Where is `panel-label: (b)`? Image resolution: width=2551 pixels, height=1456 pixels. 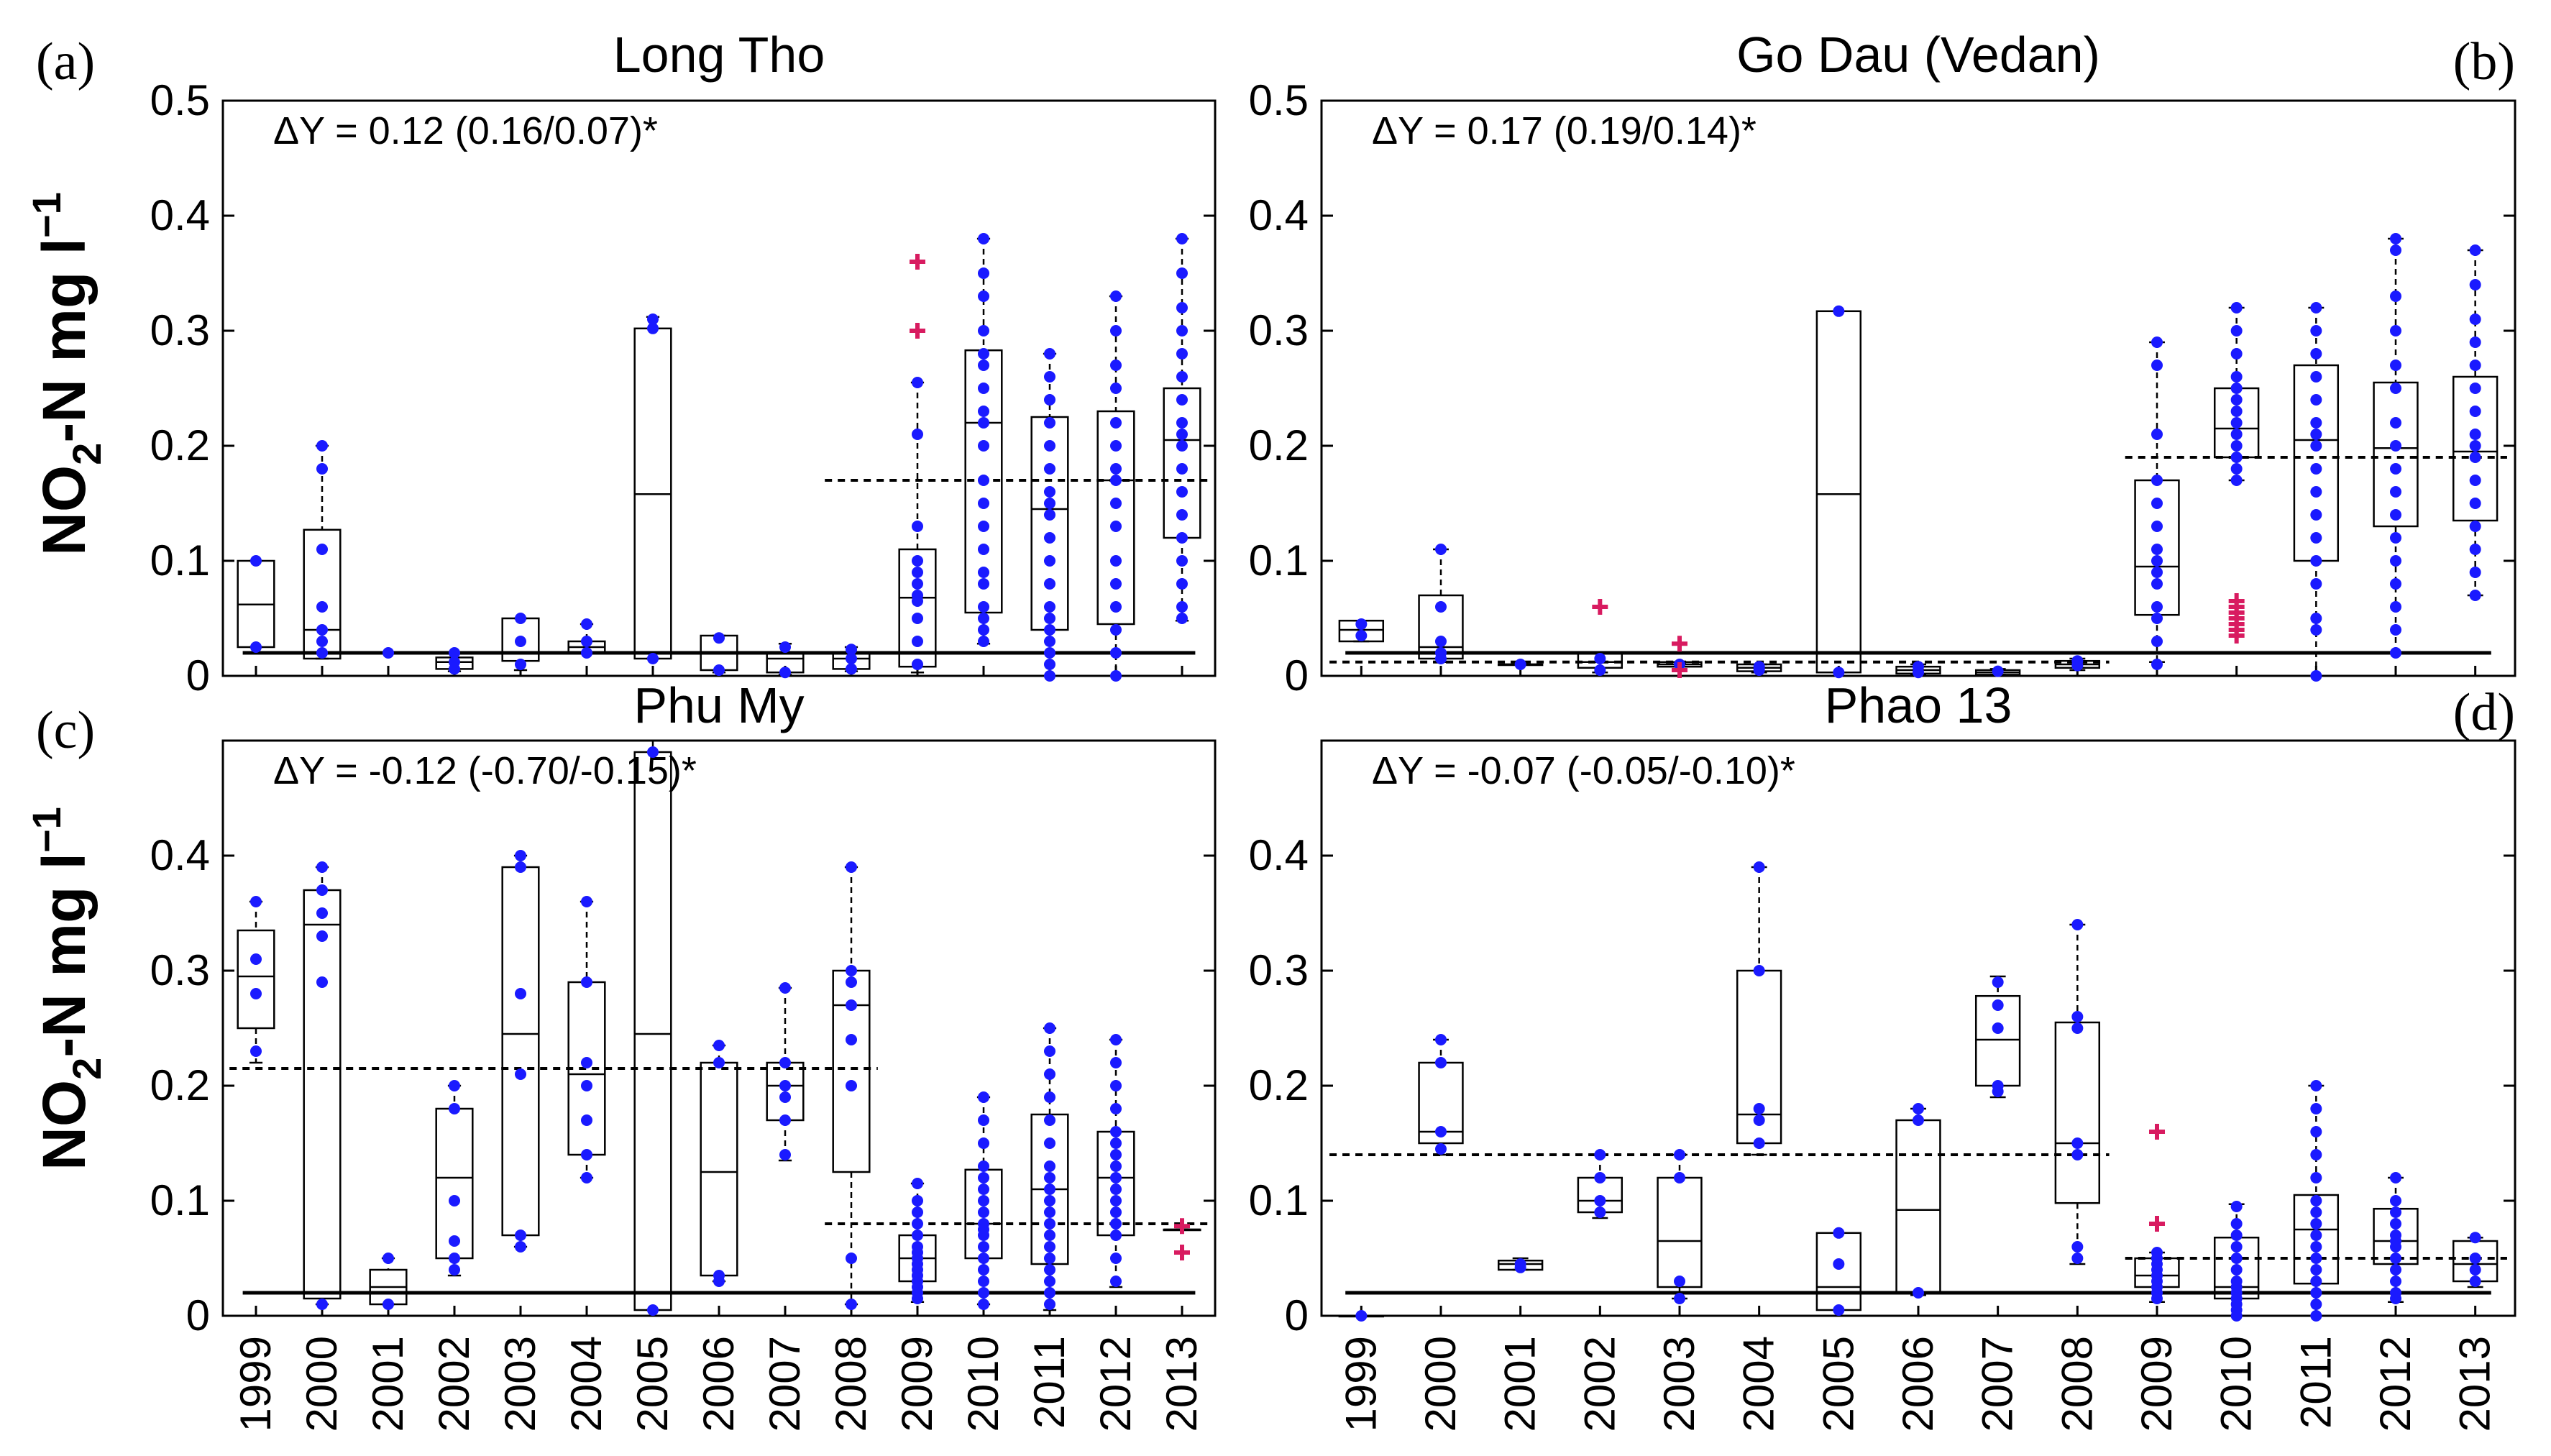 panel-label: (b) is located at coordinates (2484, 62).